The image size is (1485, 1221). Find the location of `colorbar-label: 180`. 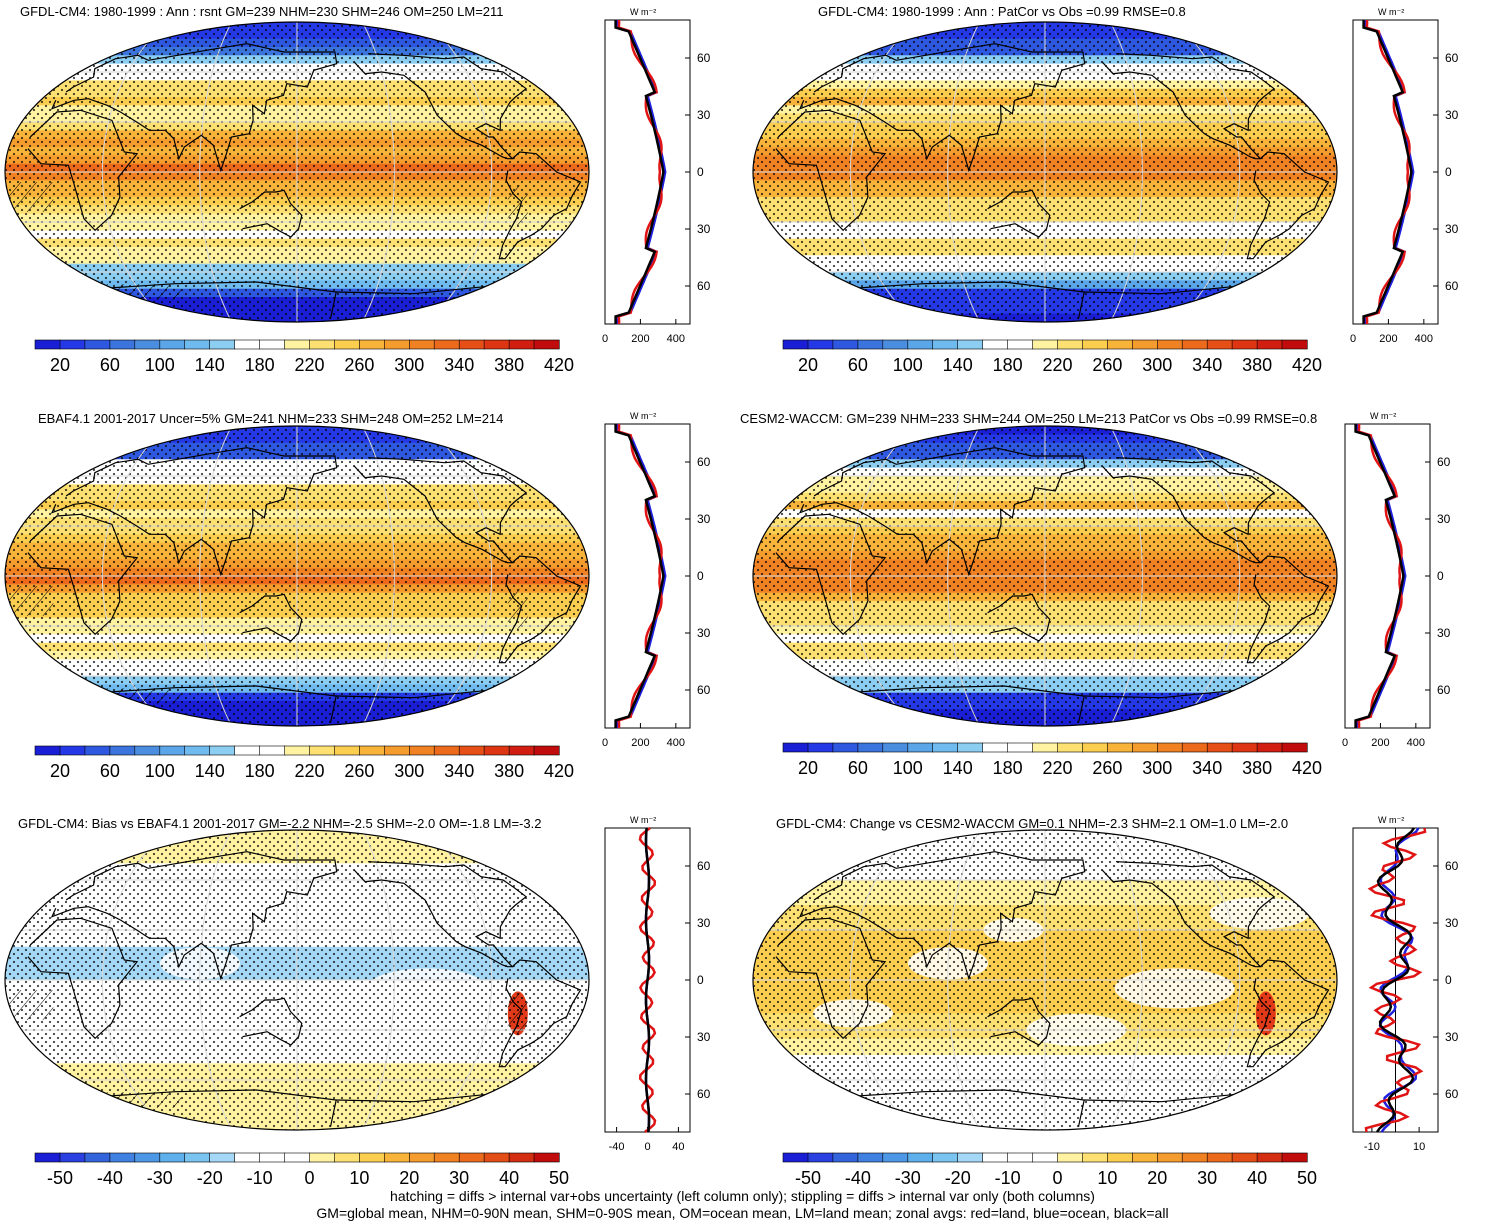

colorbar-label: 180 is located at coordinates (260, 365).